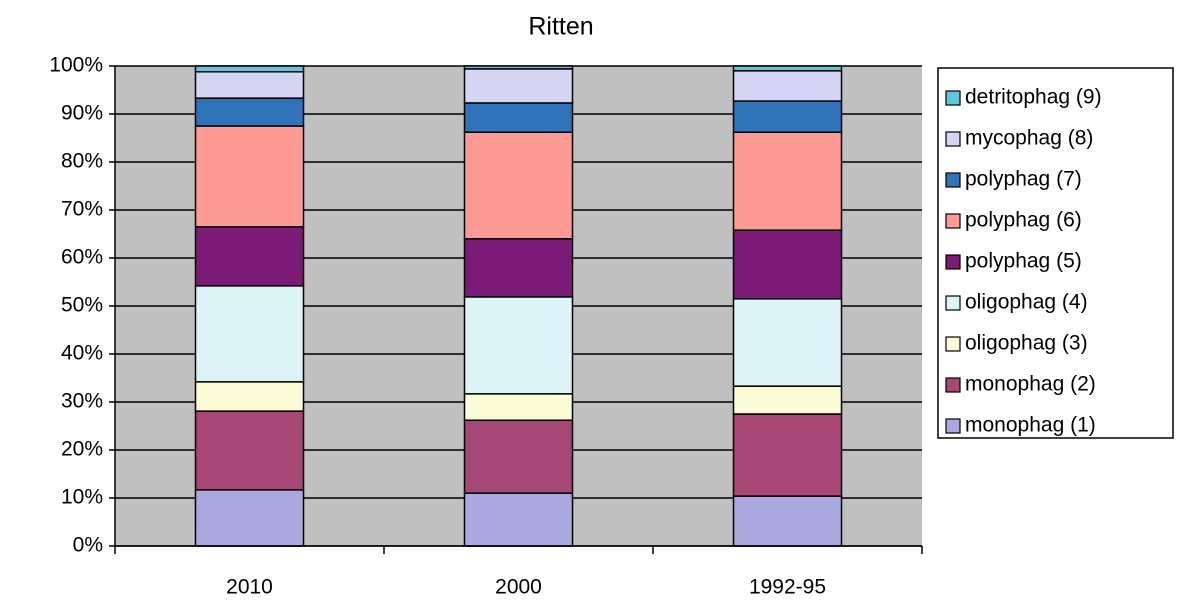 The width and height of the screenshot is (1196, 607). Describe the element at coordinates (1030, 384) in the screenshot. I see `legend-label: monophag (2)` at that location.